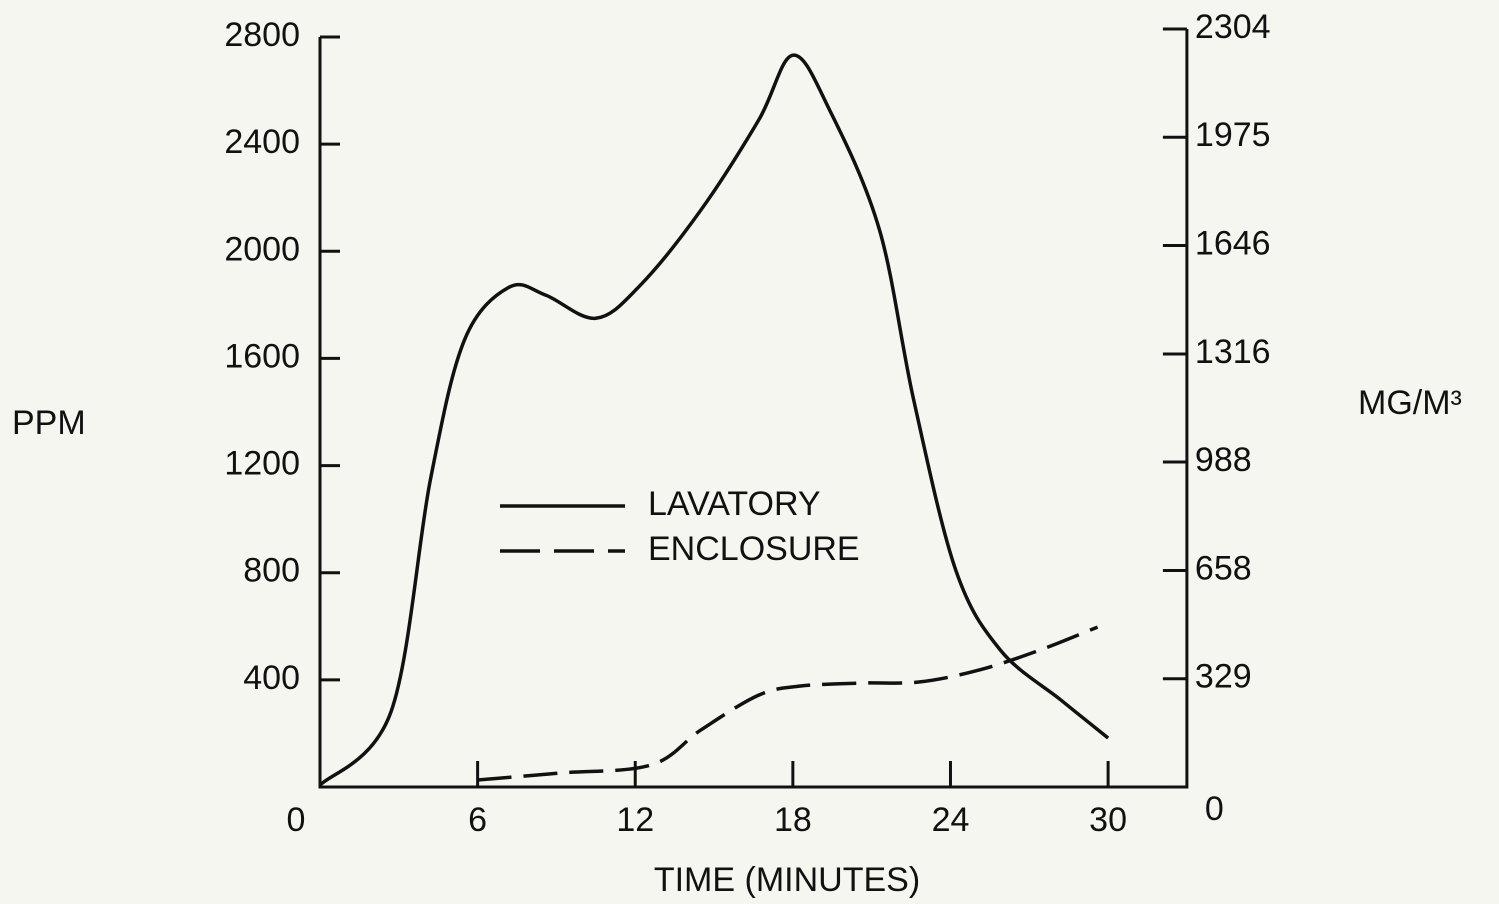 Image resolution: width=1499 pixels, height=904 pixels. I want to click on x-tick-label: 12, so click(635, 820).